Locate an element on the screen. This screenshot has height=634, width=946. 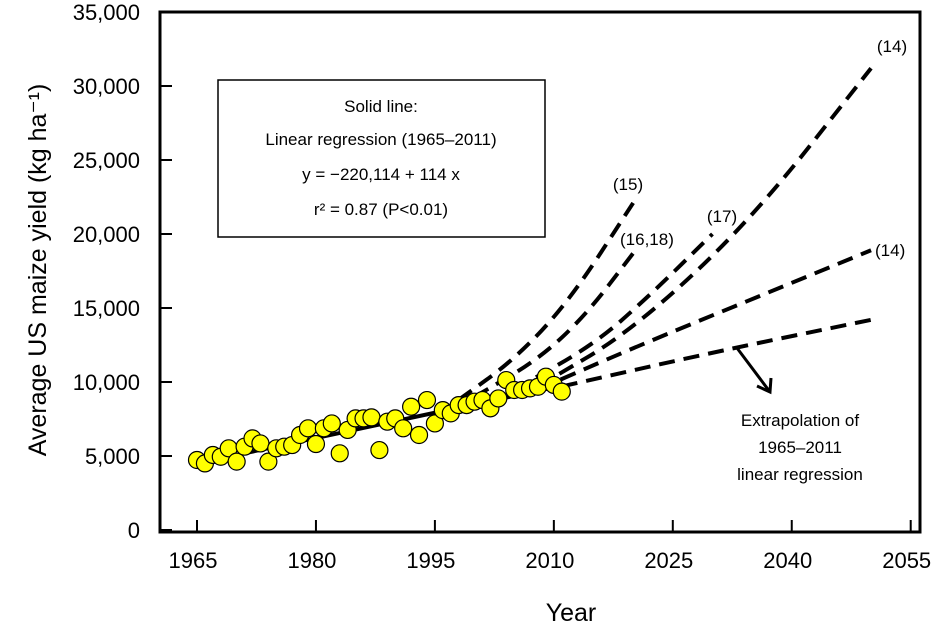
y-tick-label: 30,000 is located at coordinates (106, 86).